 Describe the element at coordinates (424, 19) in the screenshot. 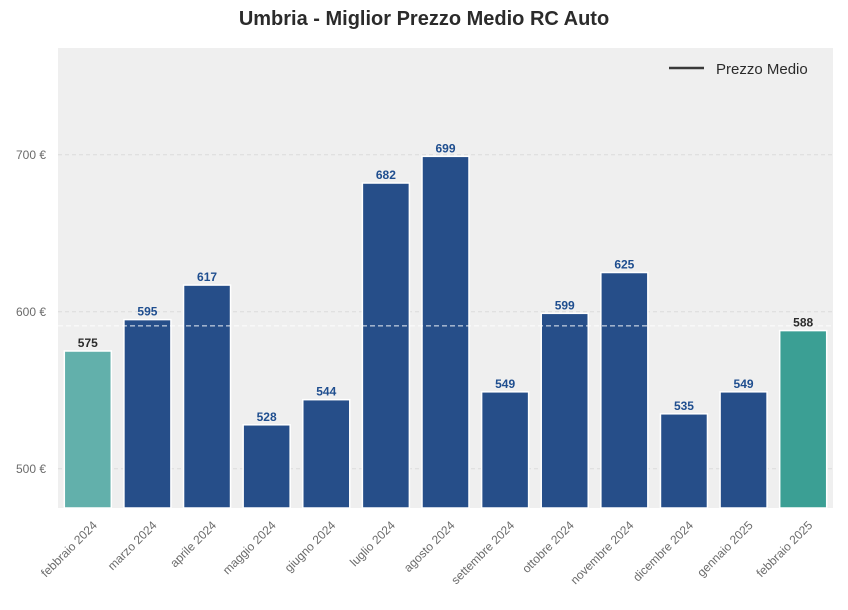

I see `chart-title: Umbria - Miglior Prezzo Medio RC Auto` at that location.